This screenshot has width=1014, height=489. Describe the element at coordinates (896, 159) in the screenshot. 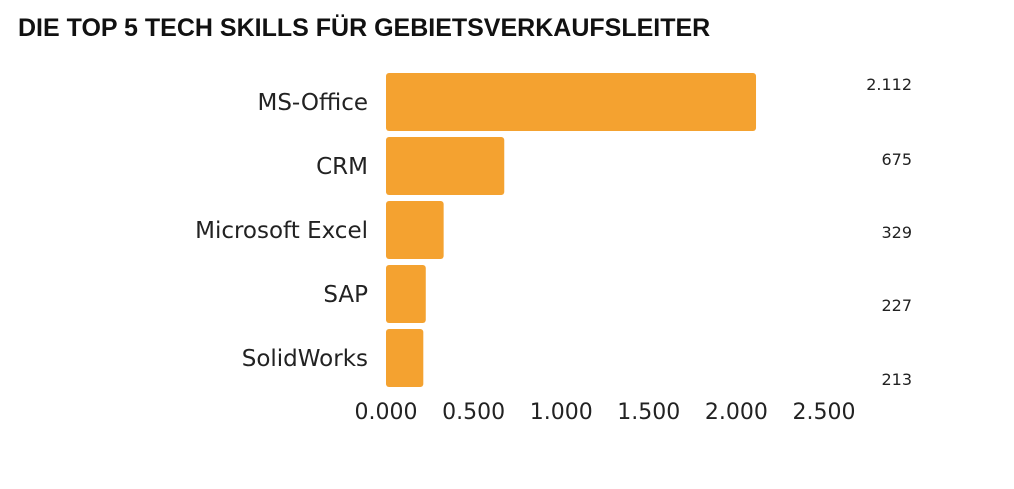

I see `value-label: 675` at that location.